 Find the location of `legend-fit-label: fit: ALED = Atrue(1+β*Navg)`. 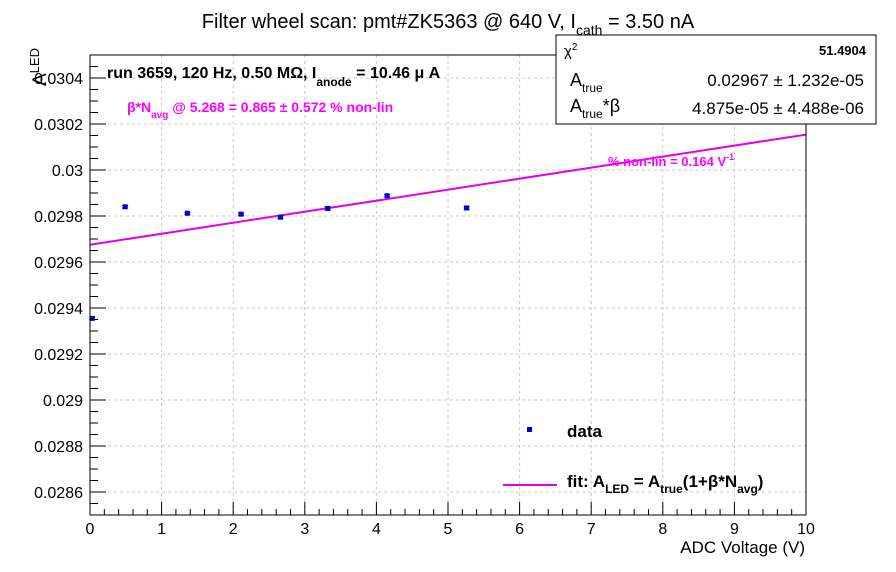

legend-fit-label: fit: ALED = Atrue(1+β*Navg) is located at coordinates (665, 484).